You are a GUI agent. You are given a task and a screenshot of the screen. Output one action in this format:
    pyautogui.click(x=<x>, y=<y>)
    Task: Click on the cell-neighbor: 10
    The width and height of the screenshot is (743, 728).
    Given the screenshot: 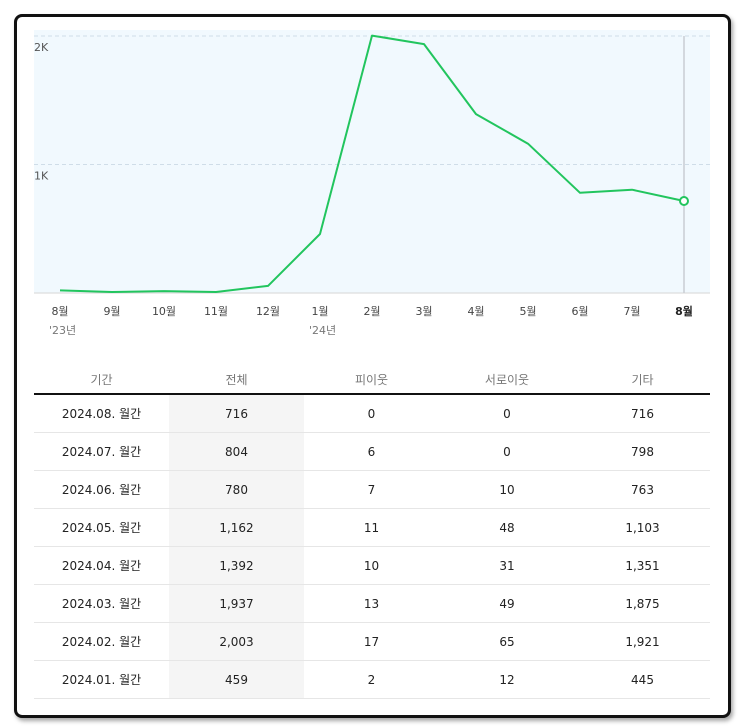 What is the action you would take?
    pyautogui.click(x=371, y=565)
    